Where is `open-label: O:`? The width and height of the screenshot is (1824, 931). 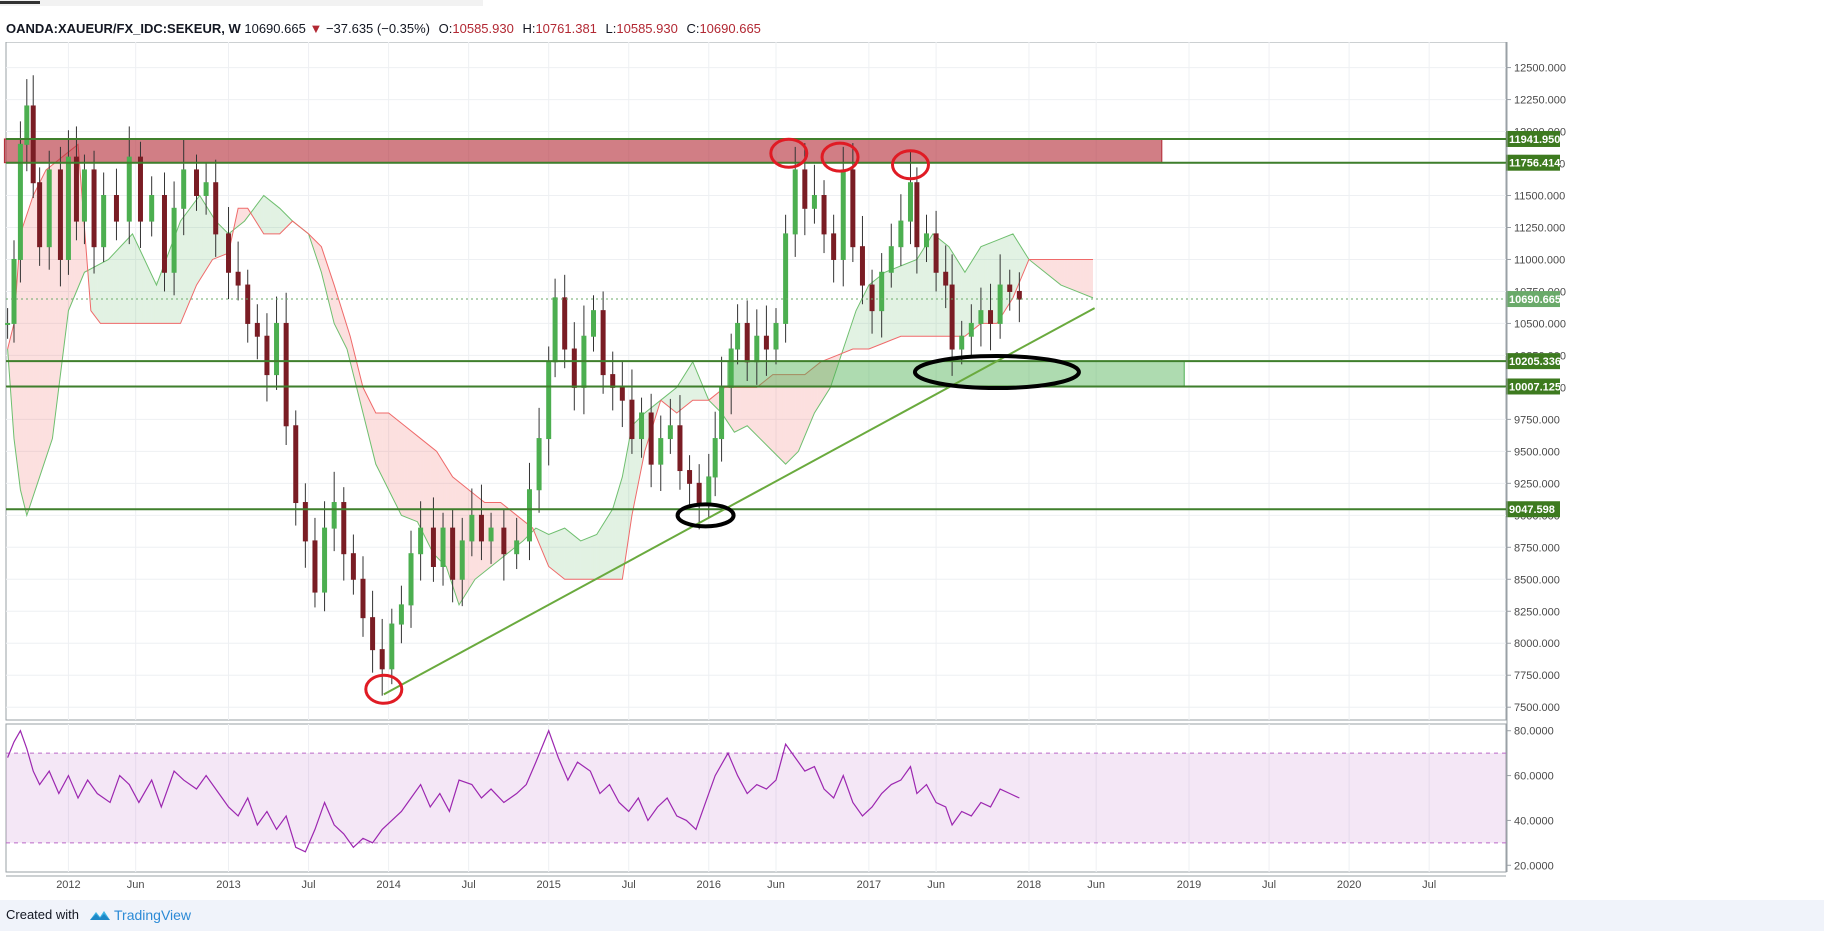
open-label: O: is located at coordinates (445, 28).